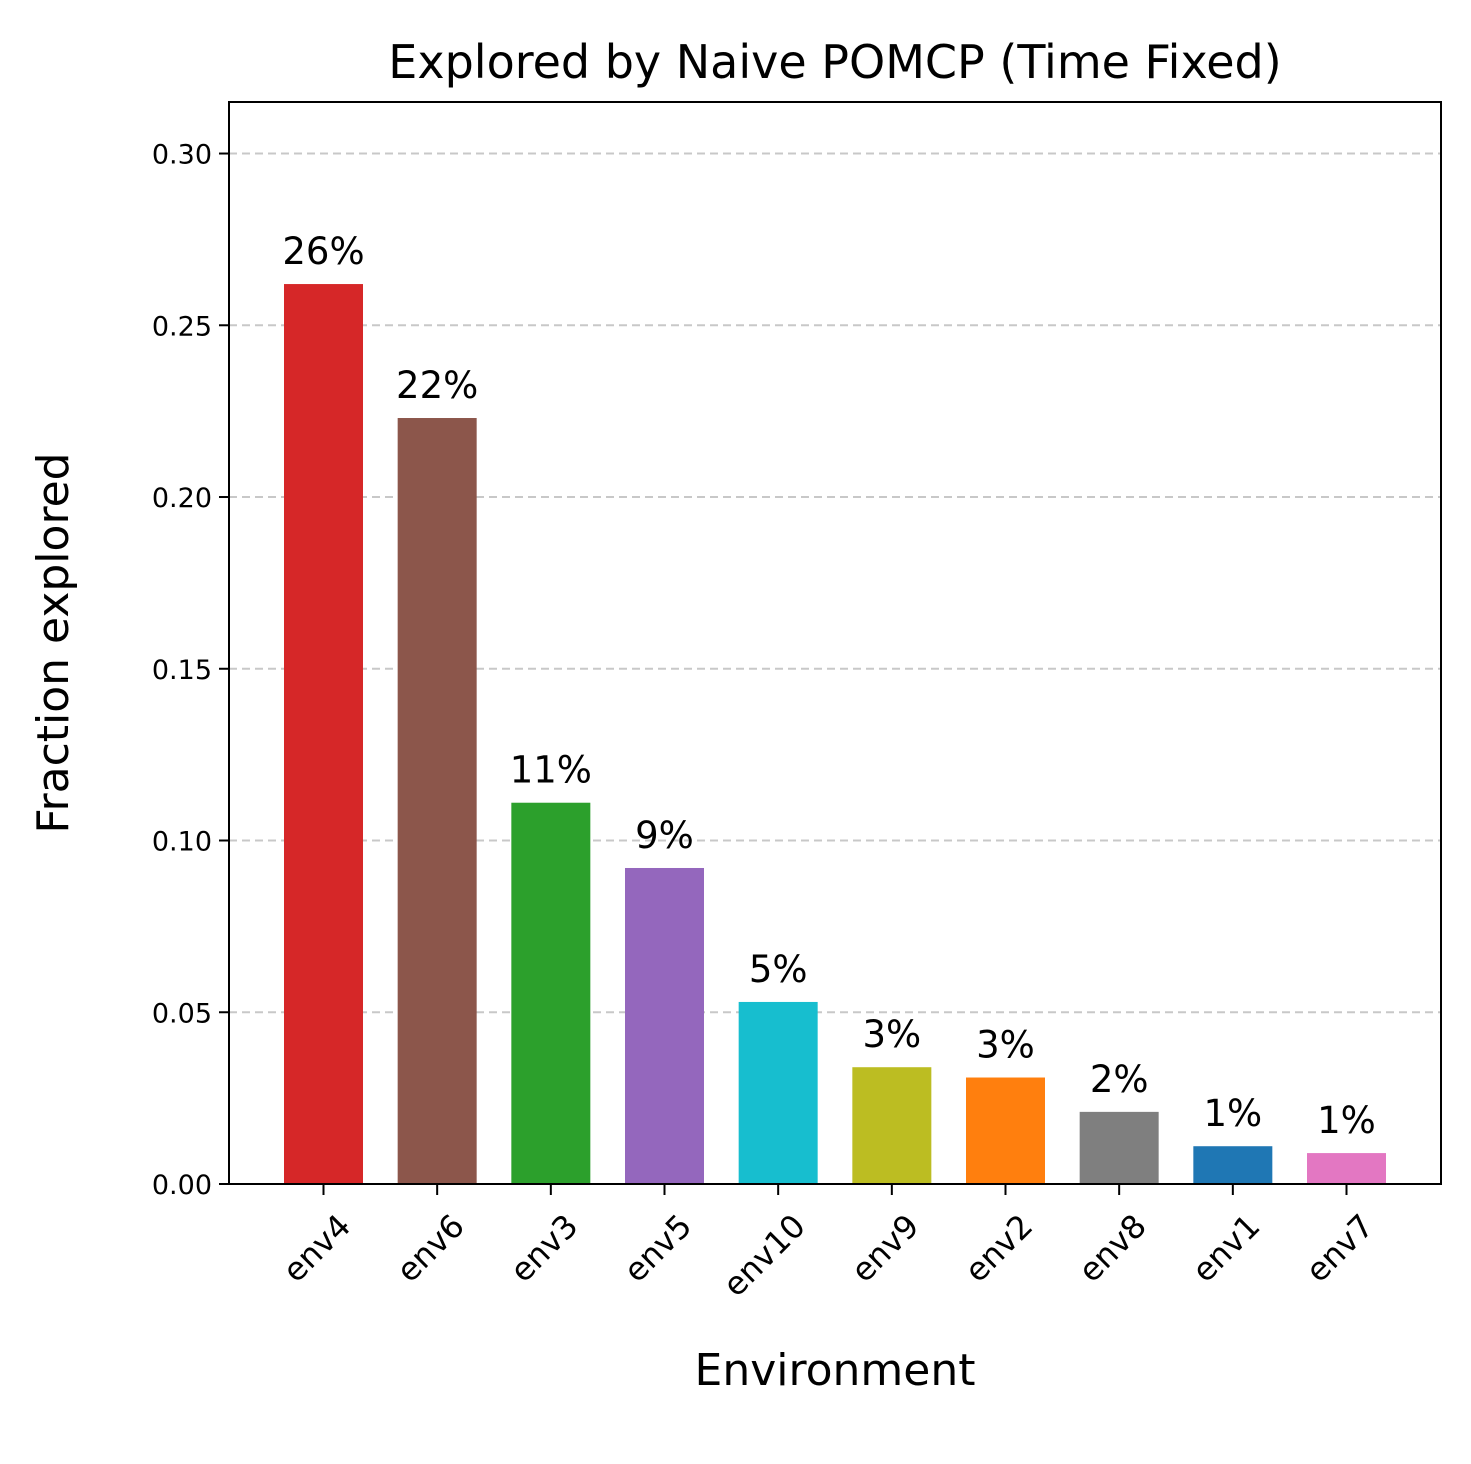 The width and height of the screenshot is (1471, 1464). Describe the element at coordinates (892, 1125) in the screenshot. I see `bar-env9` at that location.